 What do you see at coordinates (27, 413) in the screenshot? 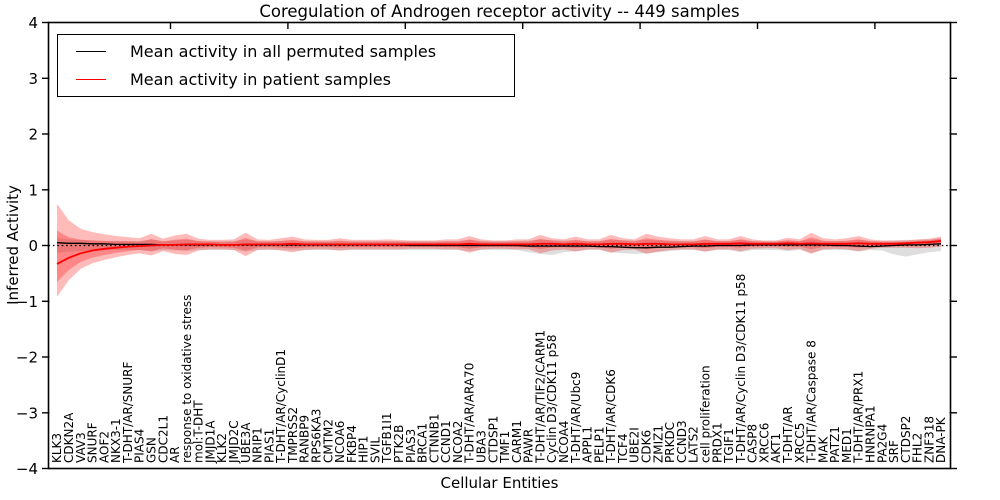
I see `y-tick-label: −3` at bounding box center [27, 413].